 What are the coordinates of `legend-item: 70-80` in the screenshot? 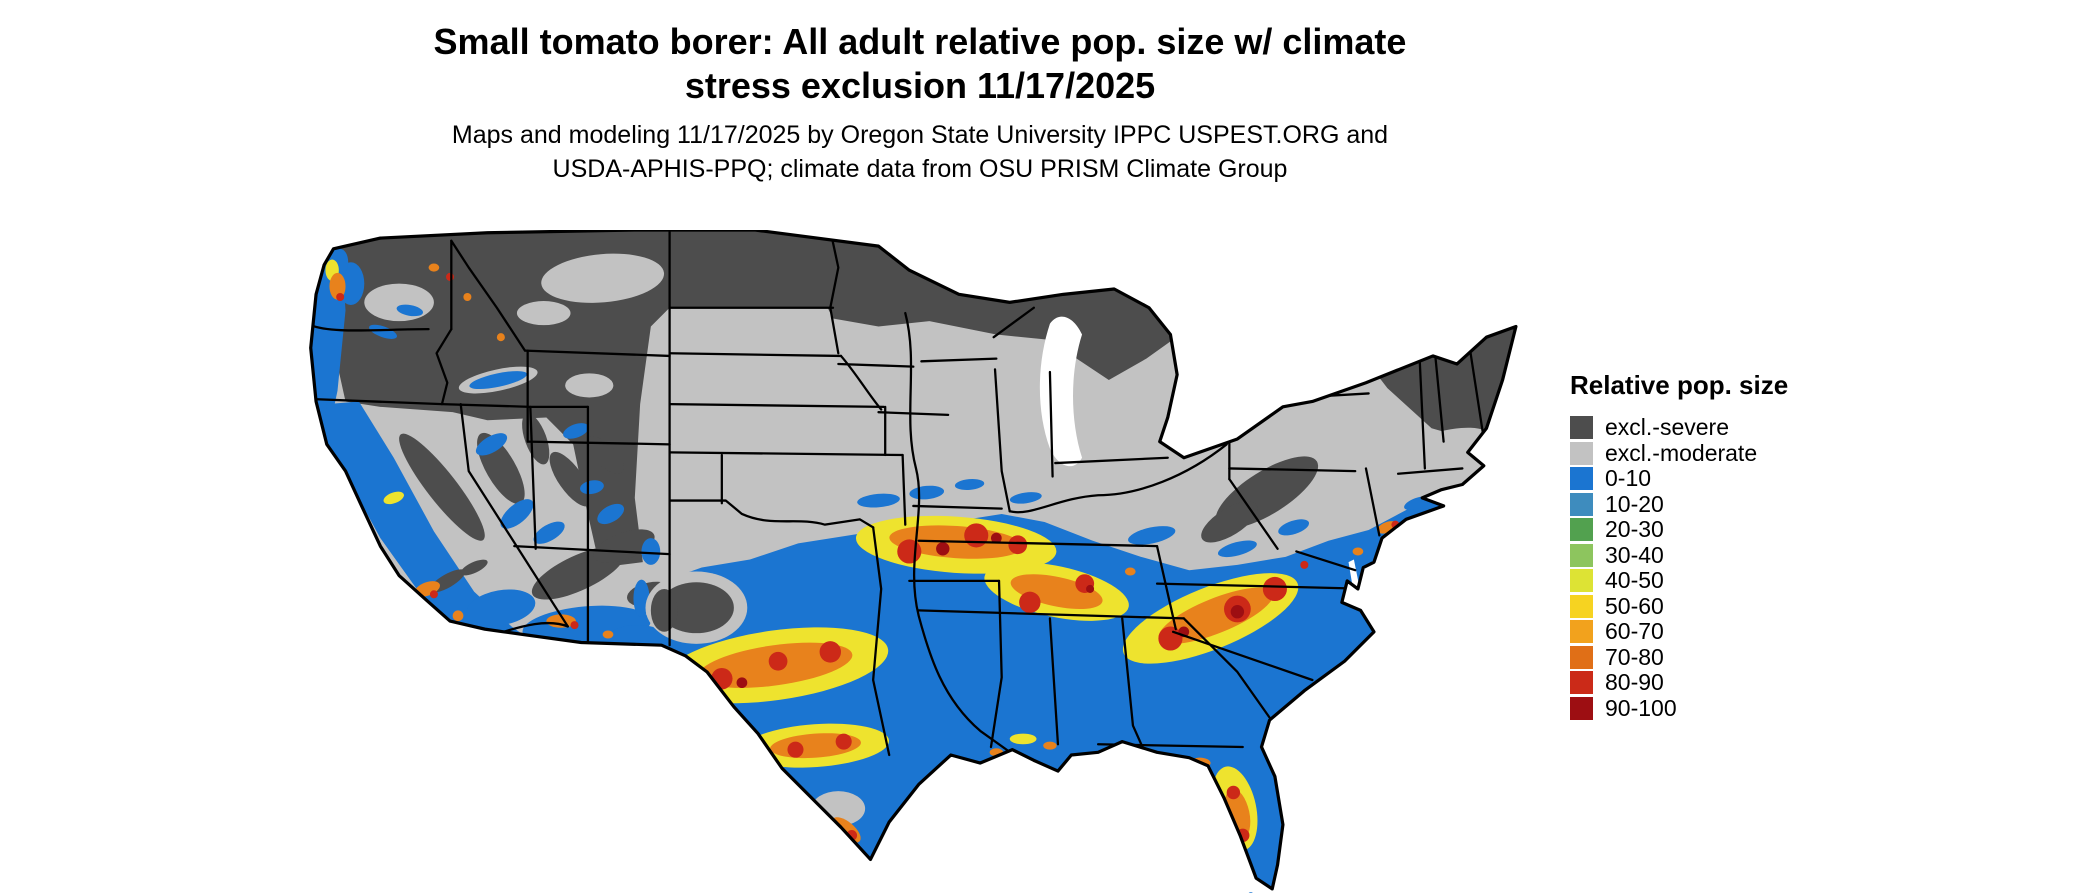 It's located at (1679, 657).